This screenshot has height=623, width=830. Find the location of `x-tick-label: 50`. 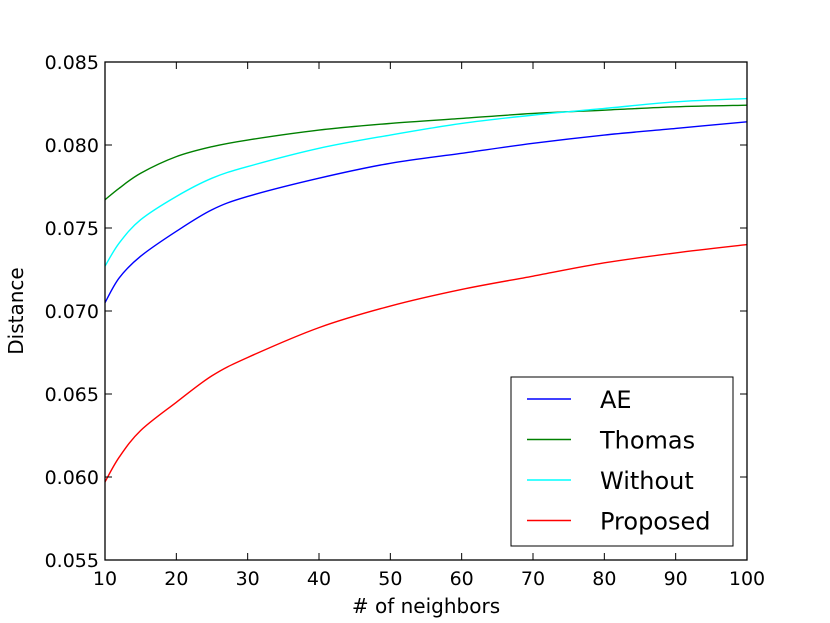

x-tick-label: 50 is located at coordinates (390, 579).